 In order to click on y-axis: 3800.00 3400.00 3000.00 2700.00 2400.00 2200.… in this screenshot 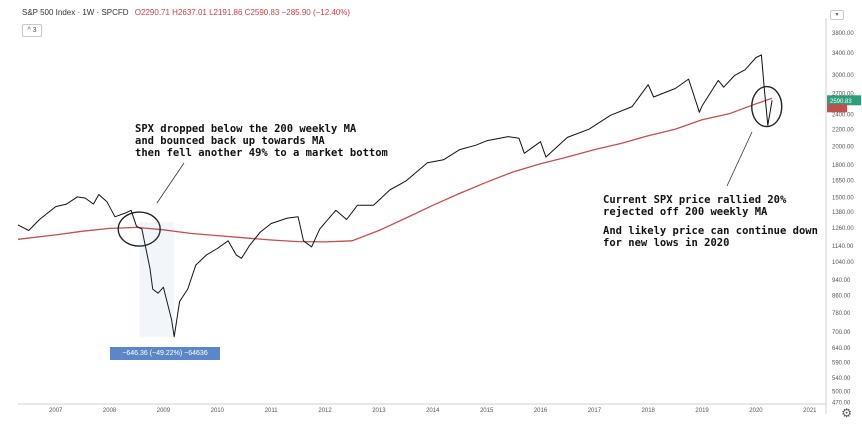, I will do `click(844, 219)`.